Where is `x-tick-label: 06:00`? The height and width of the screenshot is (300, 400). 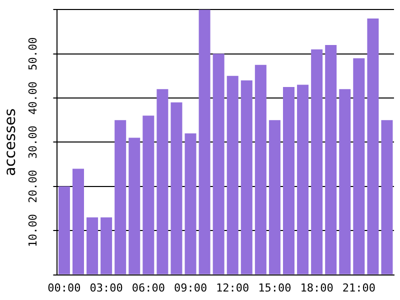
x-tick-label: 06:00 is located at coordinates (148, 287).